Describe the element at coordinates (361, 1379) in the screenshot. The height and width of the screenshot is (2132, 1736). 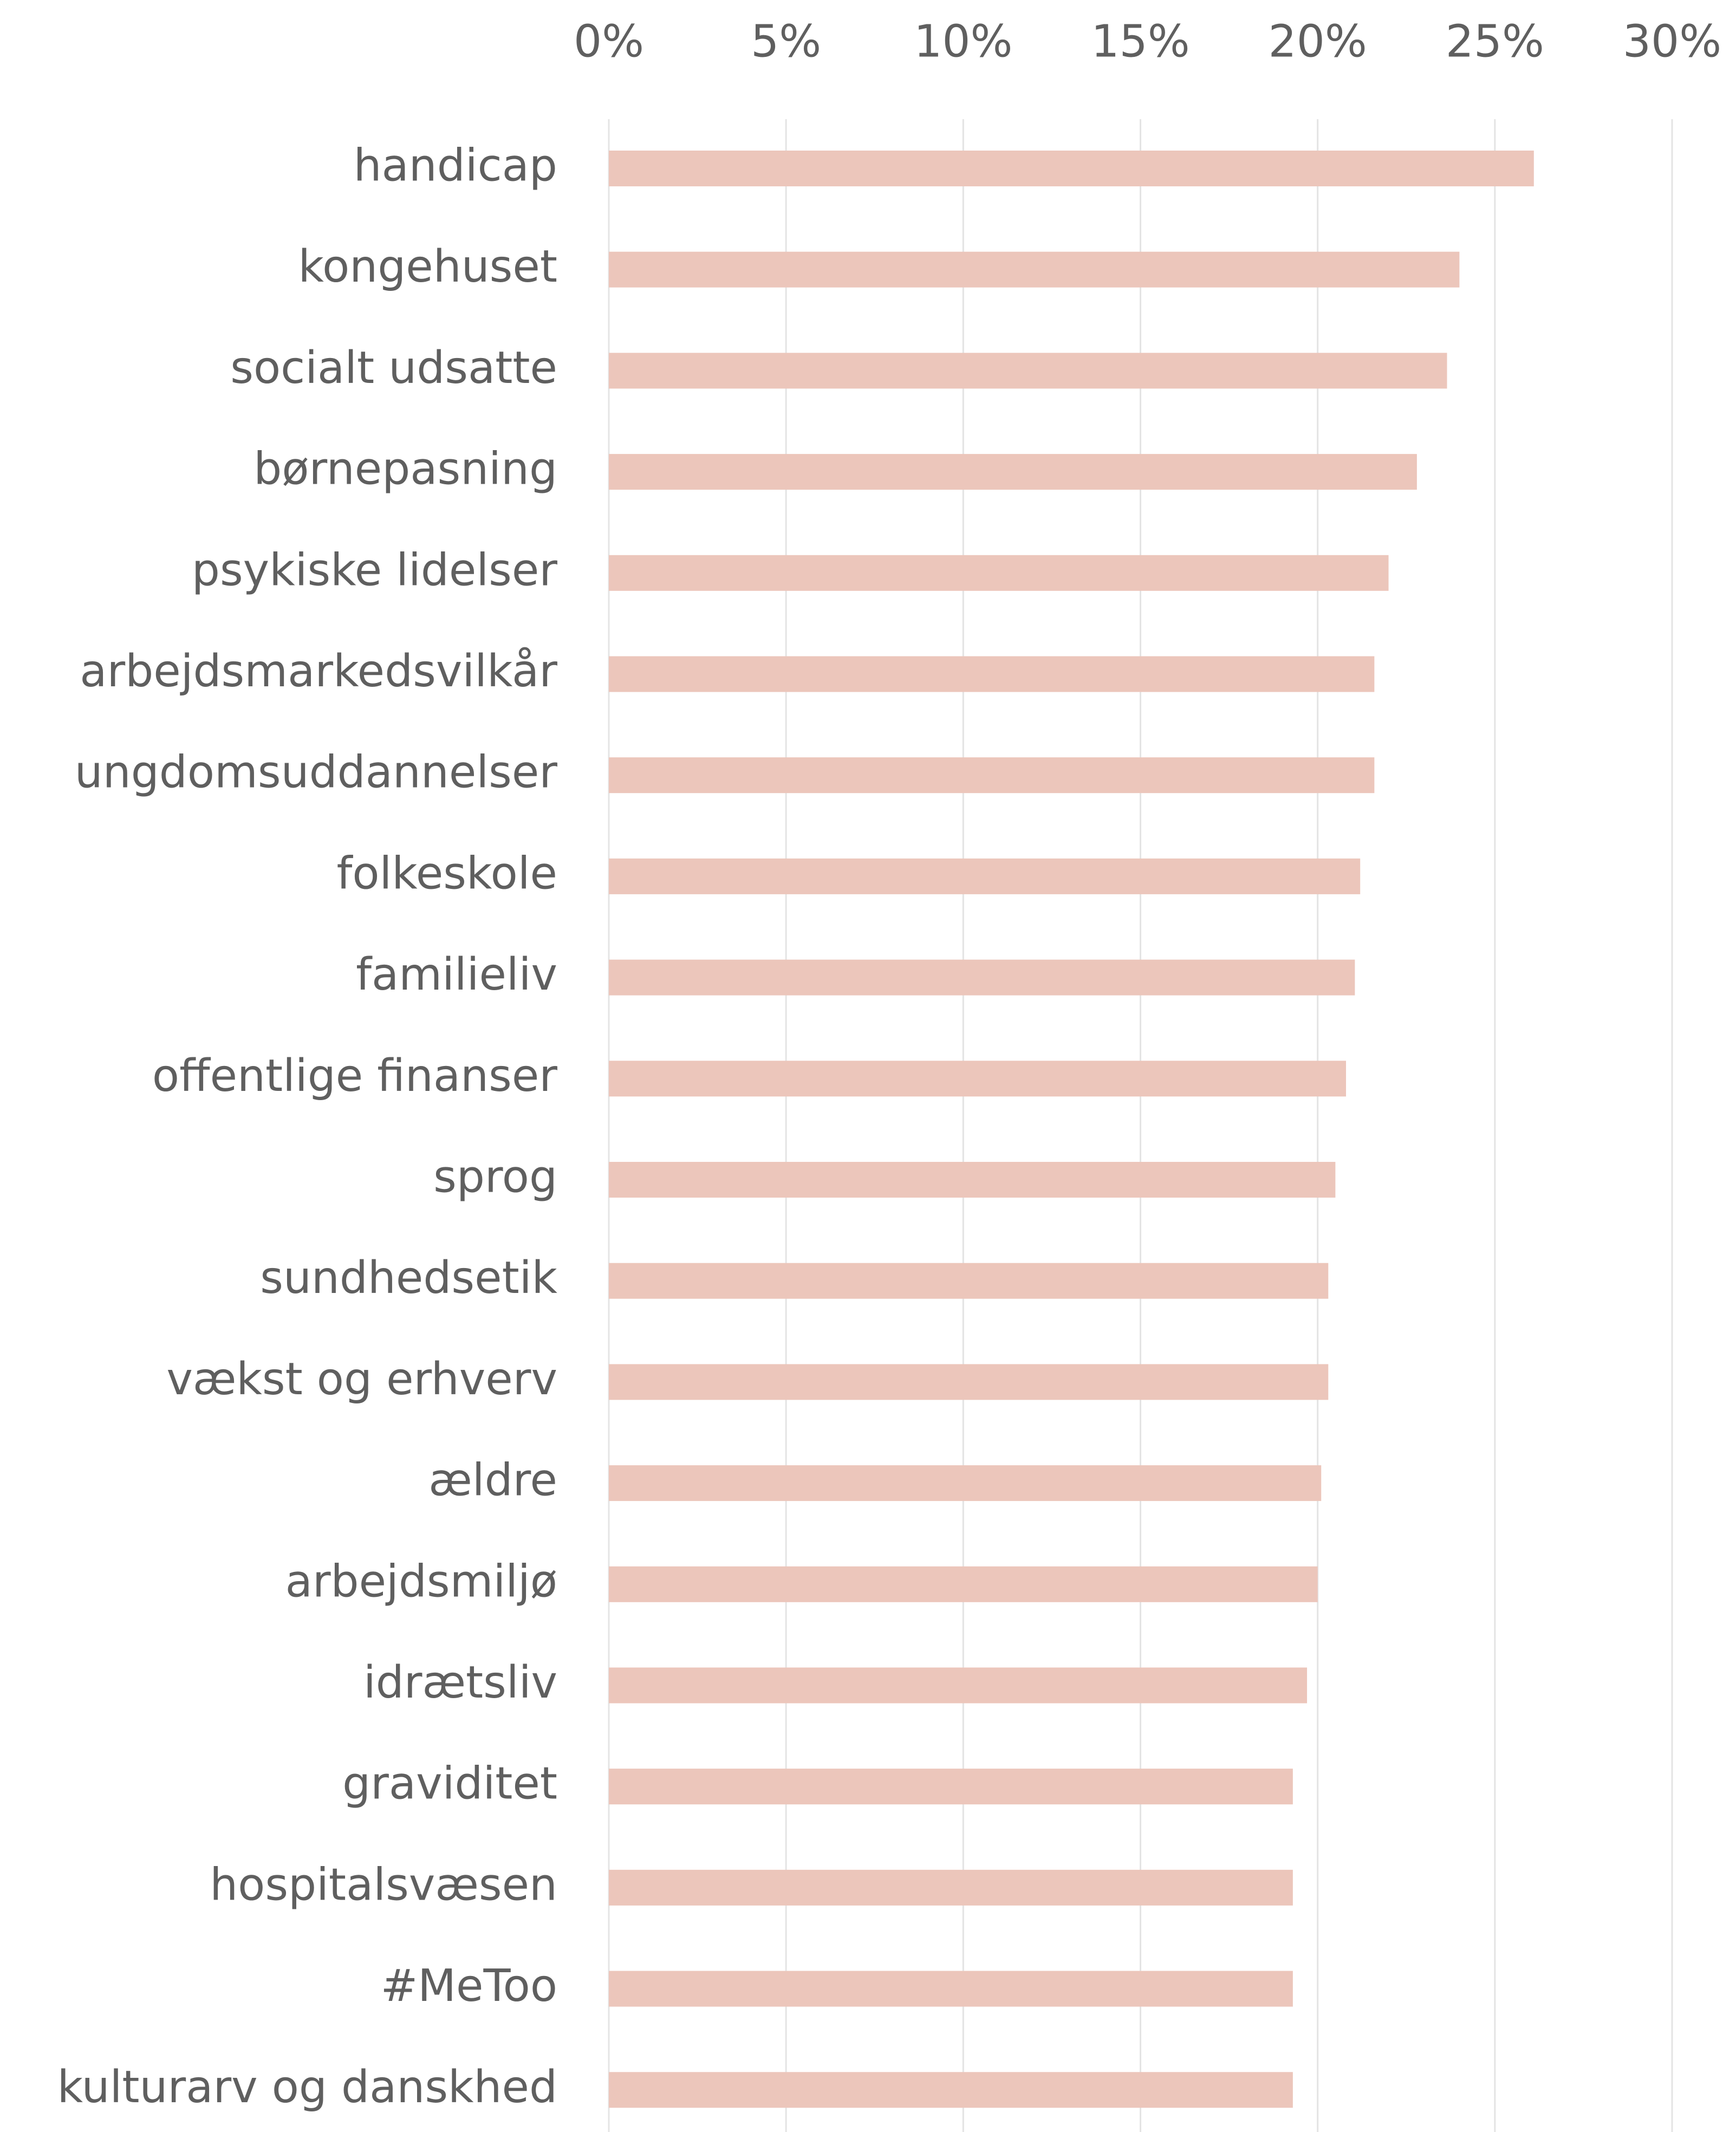
I see `y-tick-label: vækst og erhverv` at that location.